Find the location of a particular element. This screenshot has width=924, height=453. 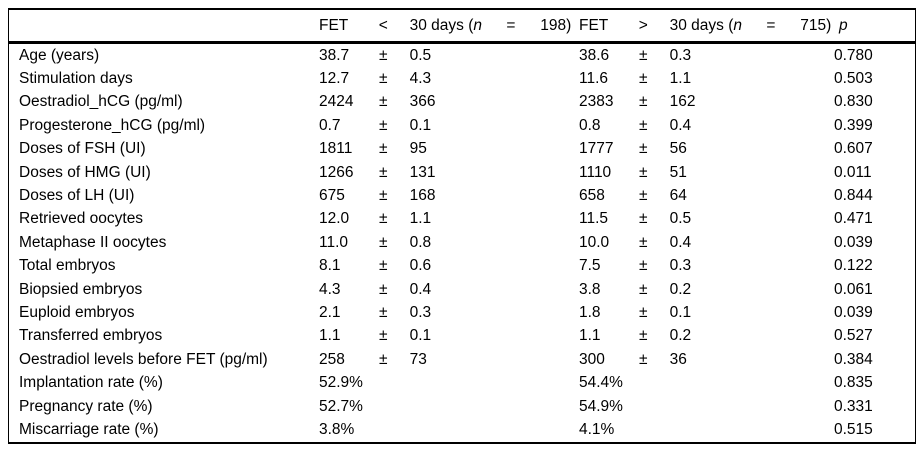

group1-cell: 52.9% is located at coordinates (449, 383).